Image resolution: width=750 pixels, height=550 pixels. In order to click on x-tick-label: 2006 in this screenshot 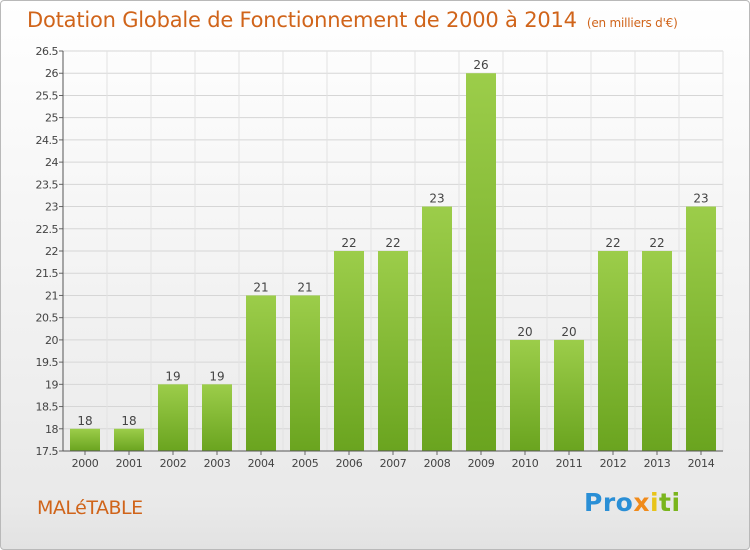, I will do `click(349, 463)`.